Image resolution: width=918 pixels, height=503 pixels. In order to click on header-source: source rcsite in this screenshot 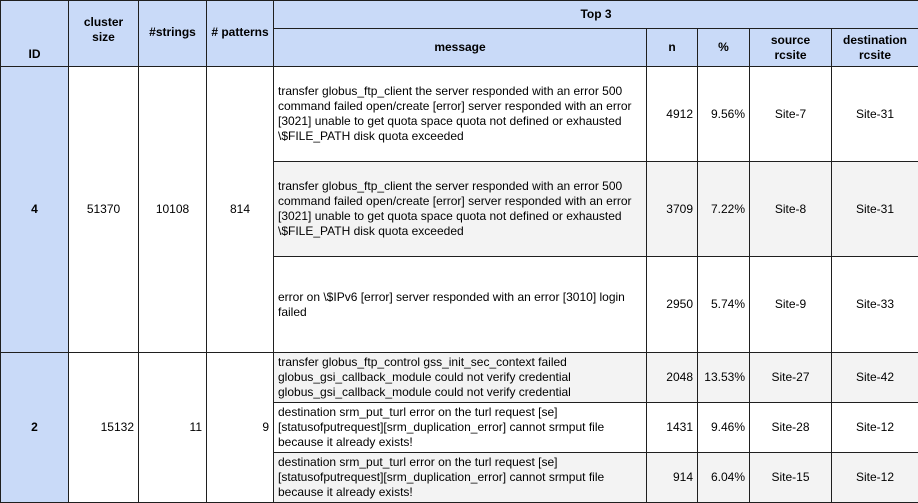, I will do `click(790, 47)`.